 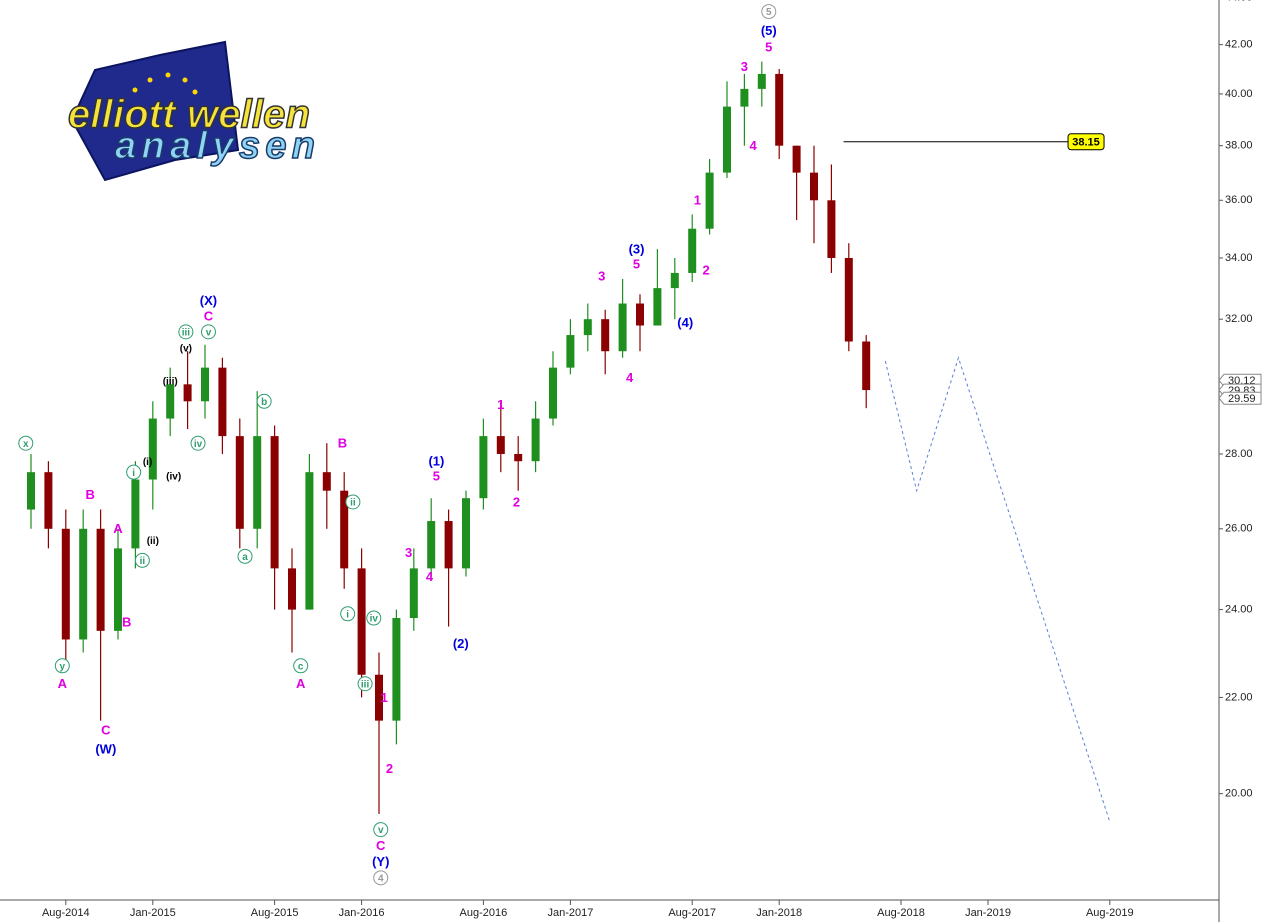 What do you see at coordinates (301, 666) in the screenshot?
I see `wave-label: c` at bounding box center [301, 666].